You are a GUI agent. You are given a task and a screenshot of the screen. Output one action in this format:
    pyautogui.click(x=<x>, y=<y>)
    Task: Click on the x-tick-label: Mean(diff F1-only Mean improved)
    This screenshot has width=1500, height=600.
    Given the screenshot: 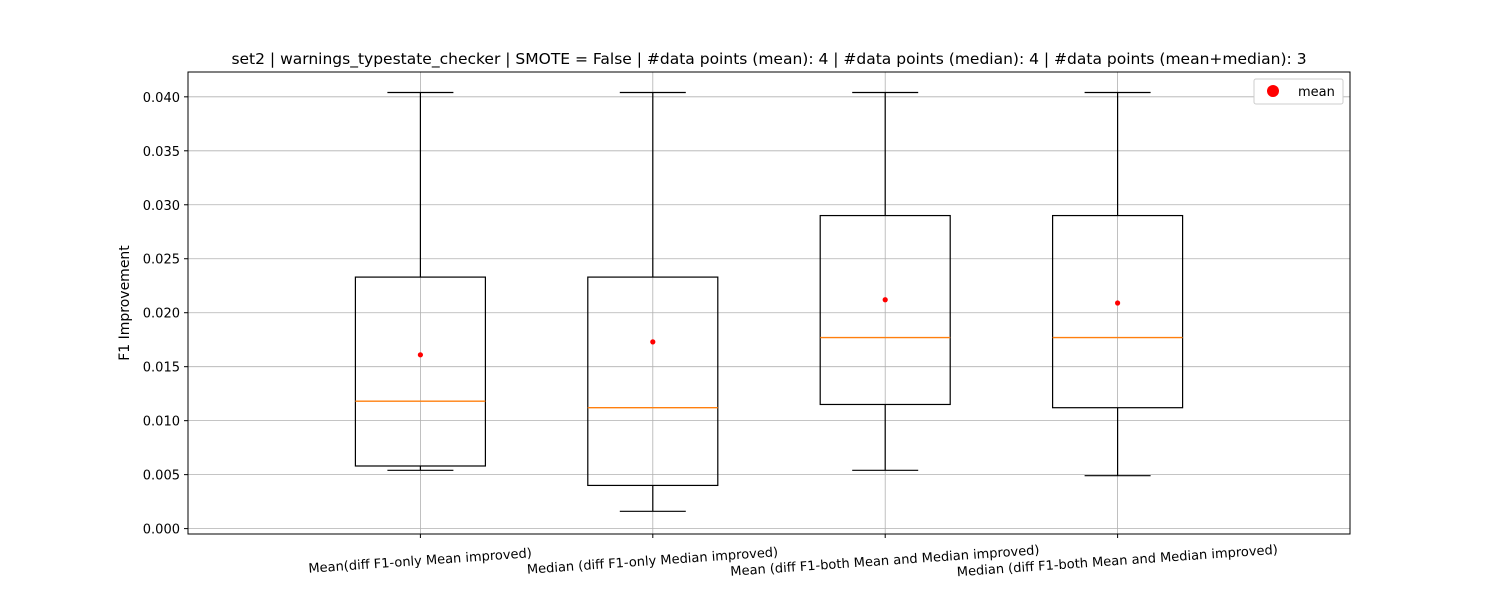 What is the action you would take?
    pyautogui.click(x=420, y=561)
    